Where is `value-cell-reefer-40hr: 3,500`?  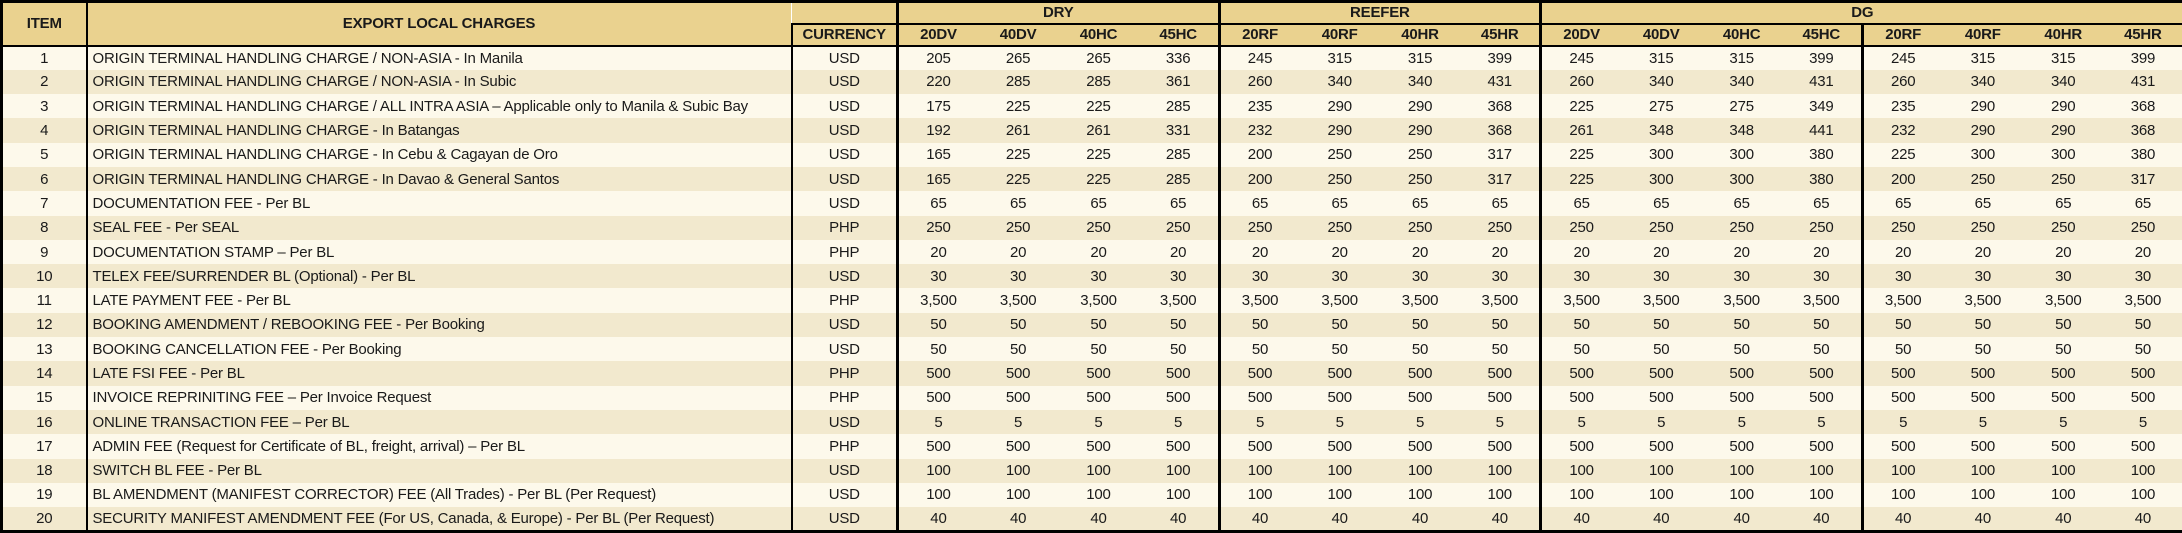
value-cell-reefer-40hr: 3,500 is located at coordinates (1420, 301).